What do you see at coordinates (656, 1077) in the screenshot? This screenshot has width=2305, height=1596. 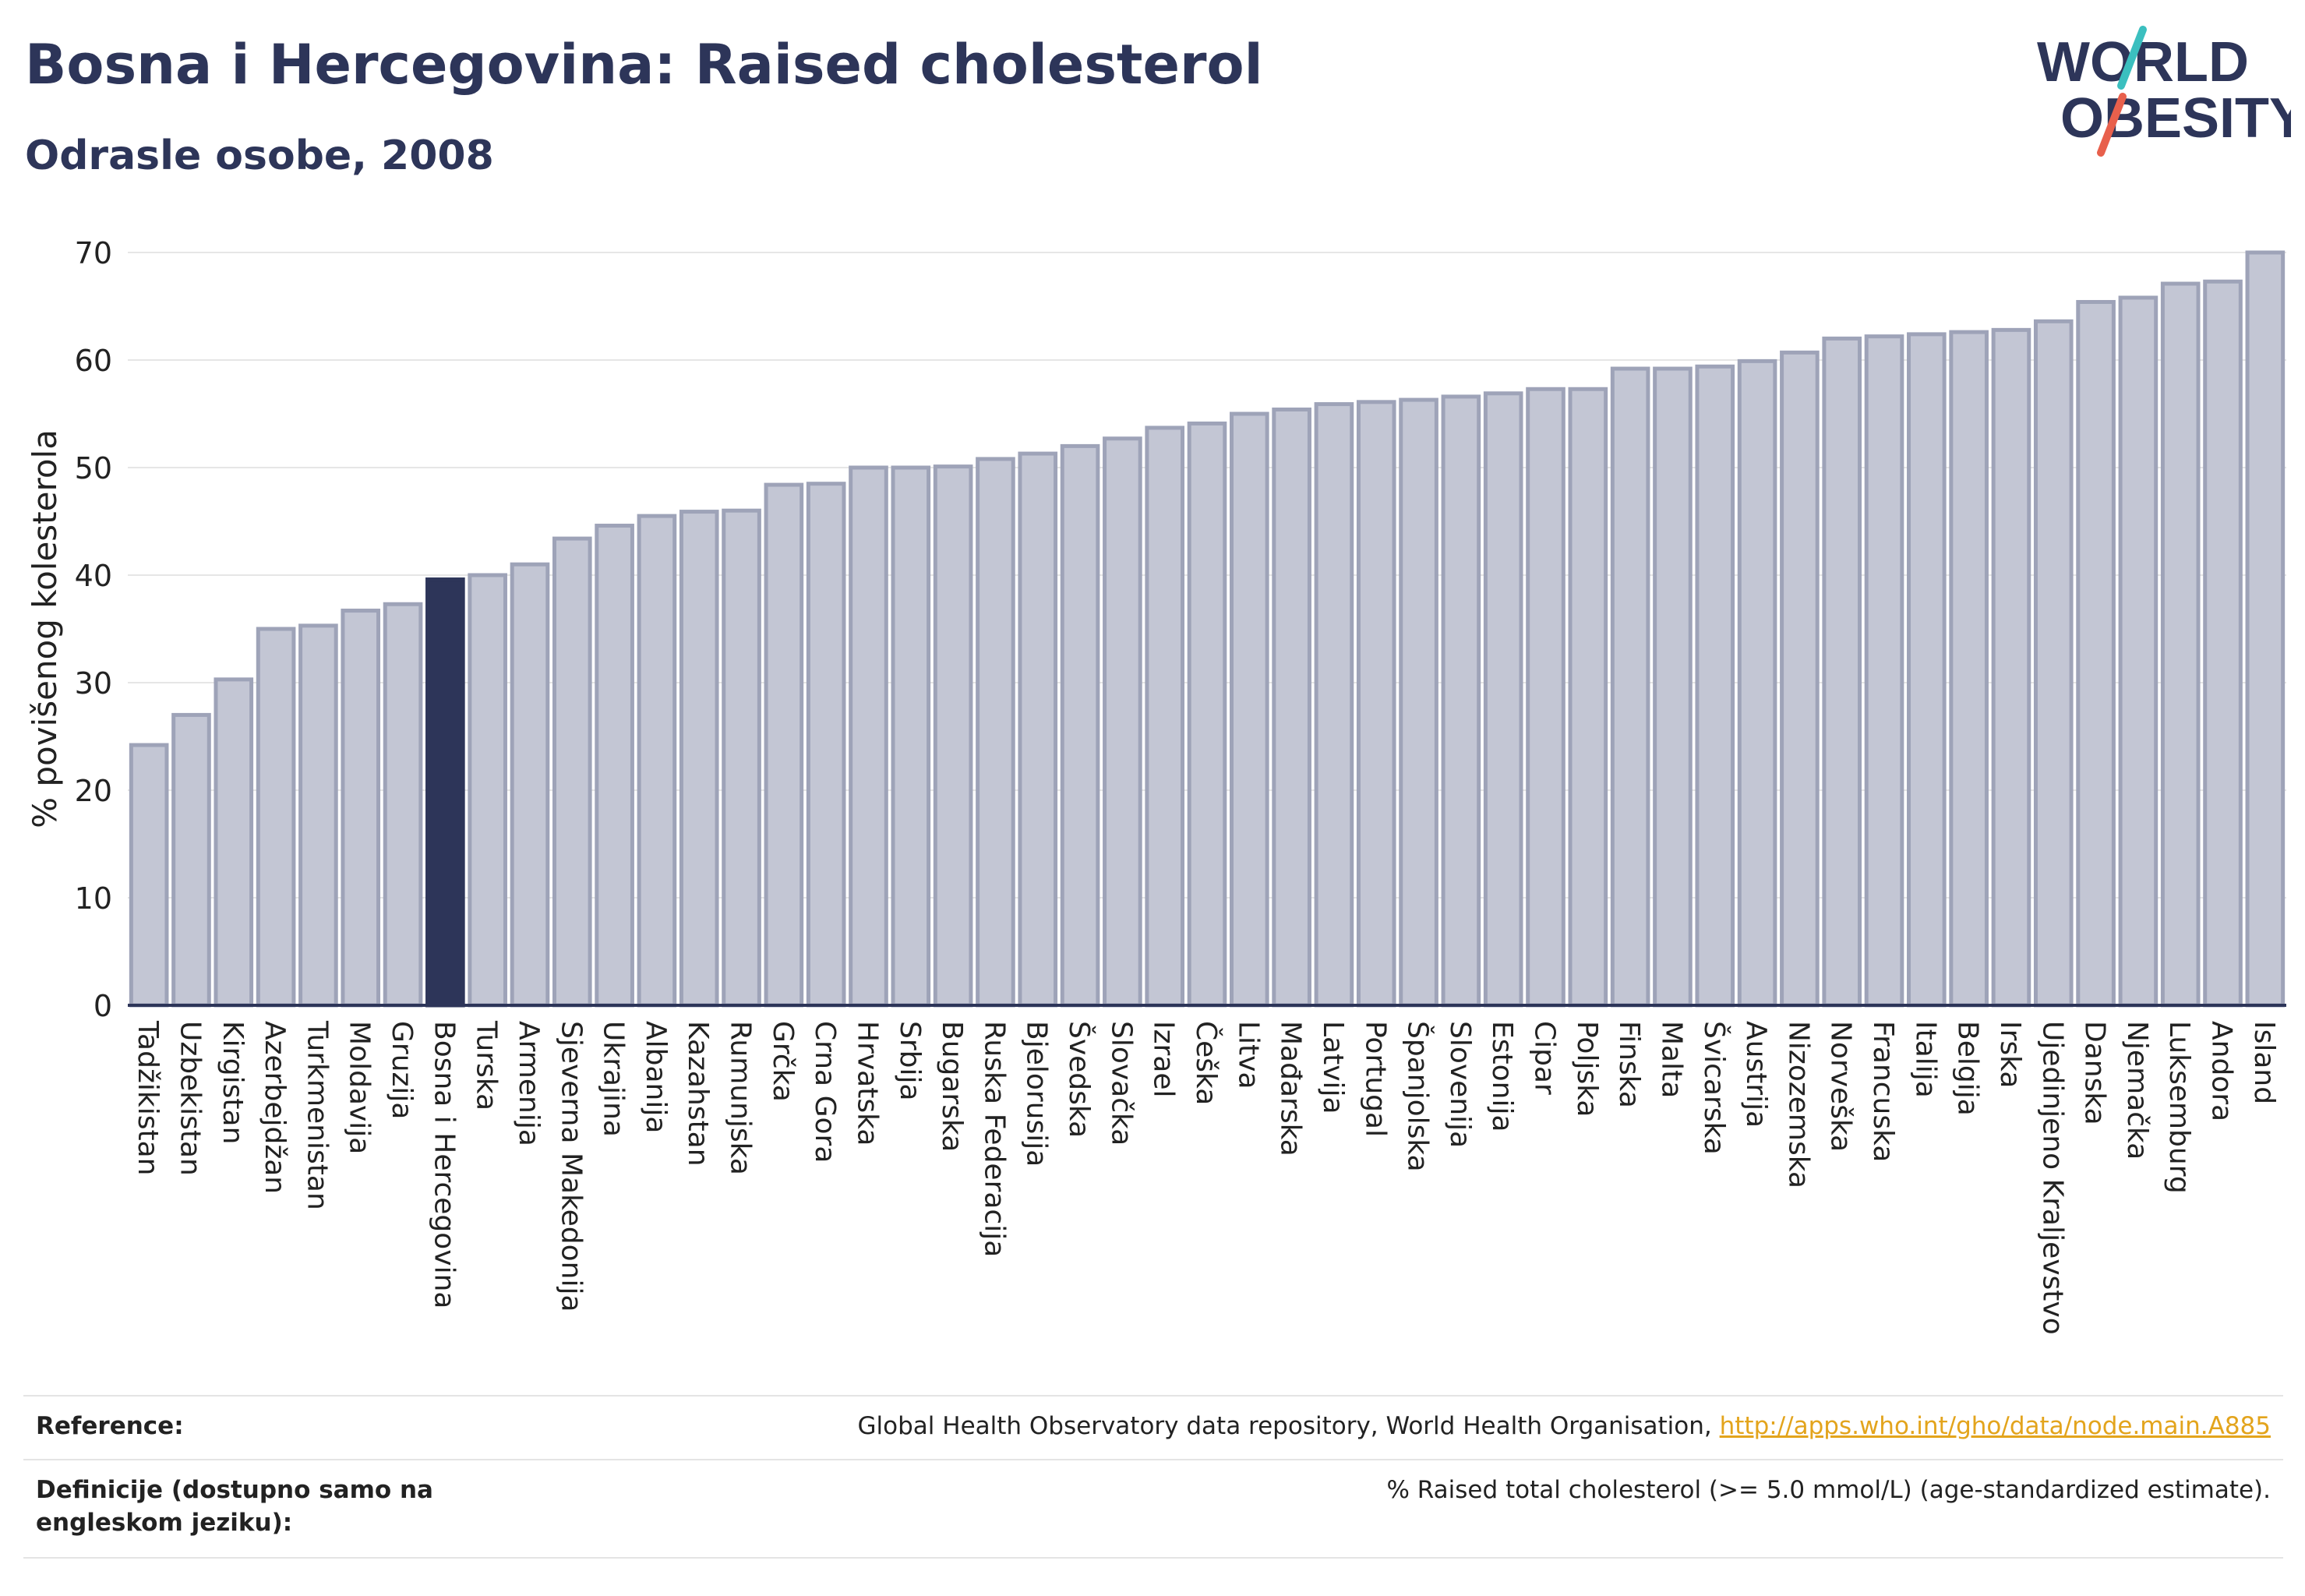 I see `x-tick-label: Albanija` at bounding box center [656, 1077].